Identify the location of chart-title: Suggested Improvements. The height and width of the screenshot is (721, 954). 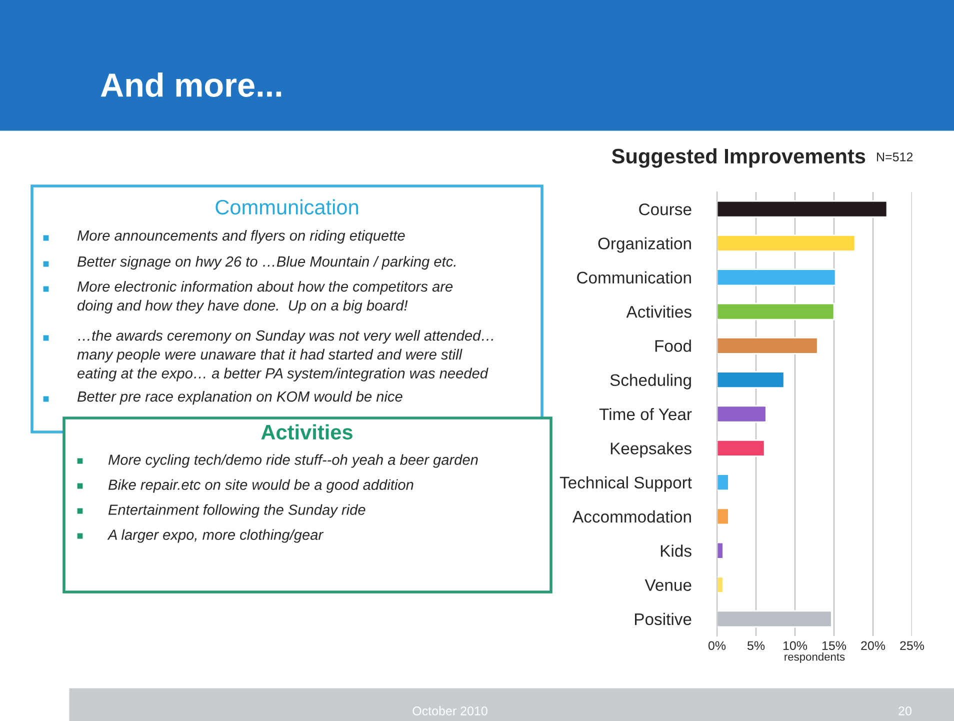
(739, 158).